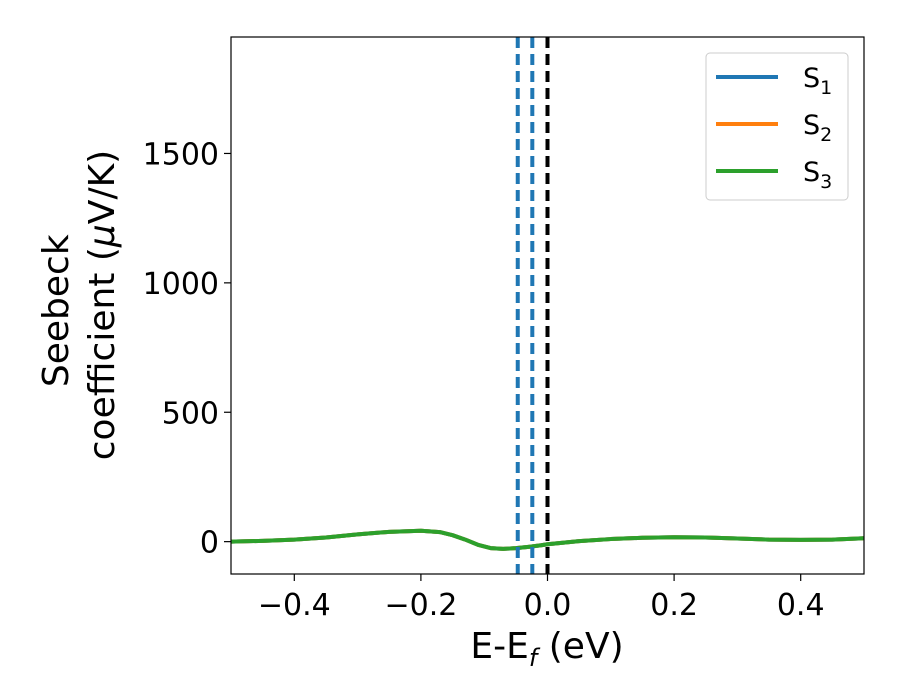  I want to click on y-tick-label: 0, so click(209, 543).